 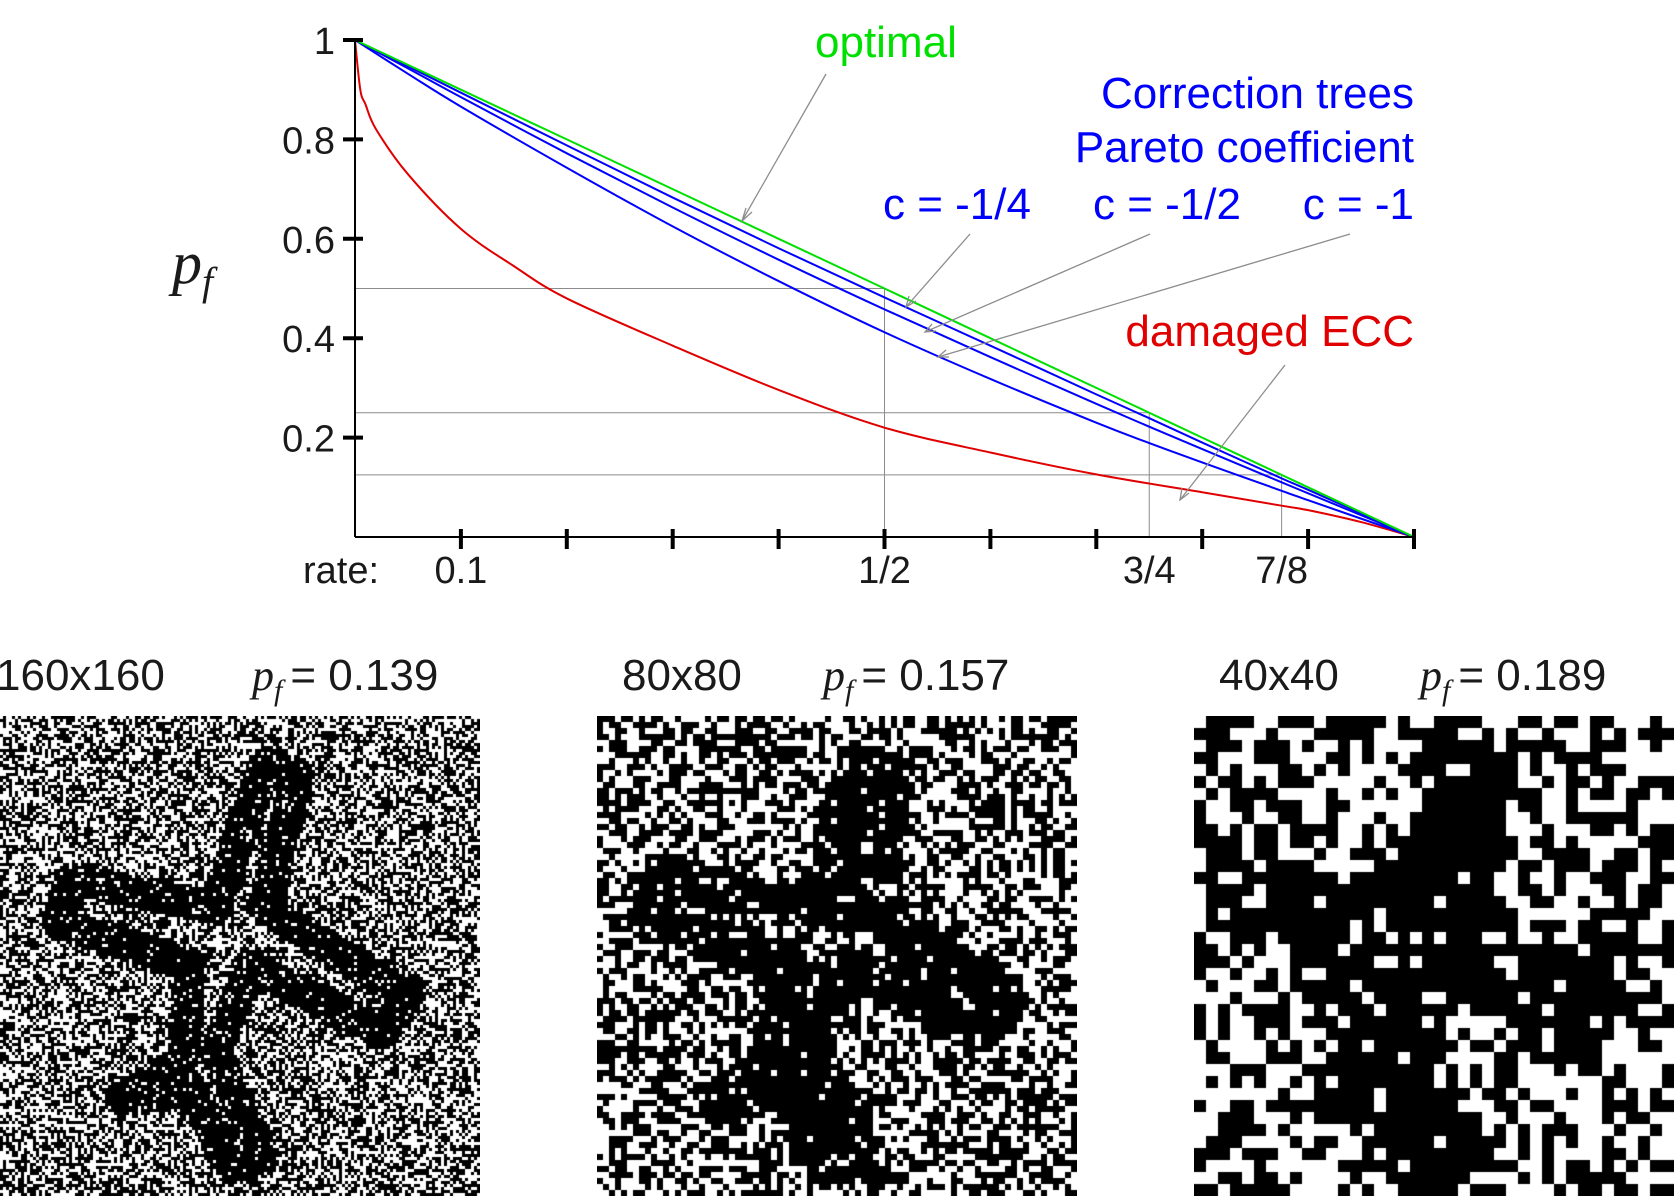 What do you see at coordinates (1037, 283) in the screenshot?
I see `pointer-c-half` at bounding box center [1037, 283].